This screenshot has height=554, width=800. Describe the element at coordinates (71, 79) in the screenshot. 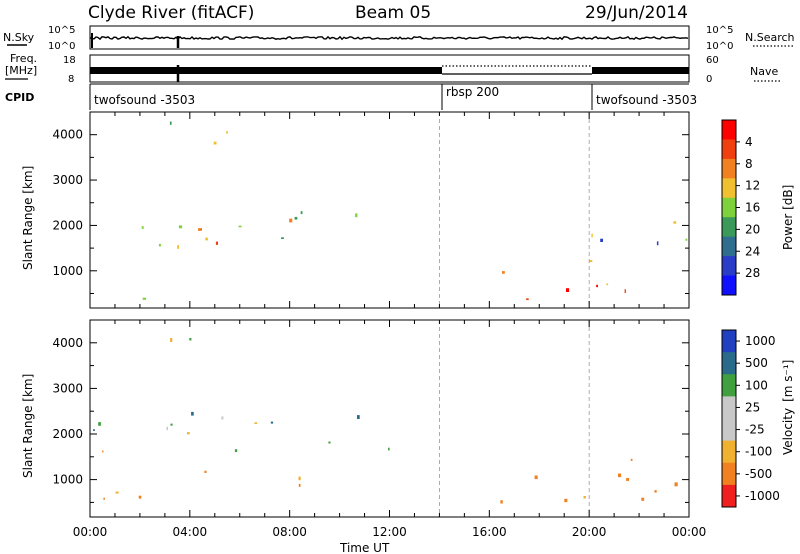

I see `freq-tick-bottom: 8` at that location.